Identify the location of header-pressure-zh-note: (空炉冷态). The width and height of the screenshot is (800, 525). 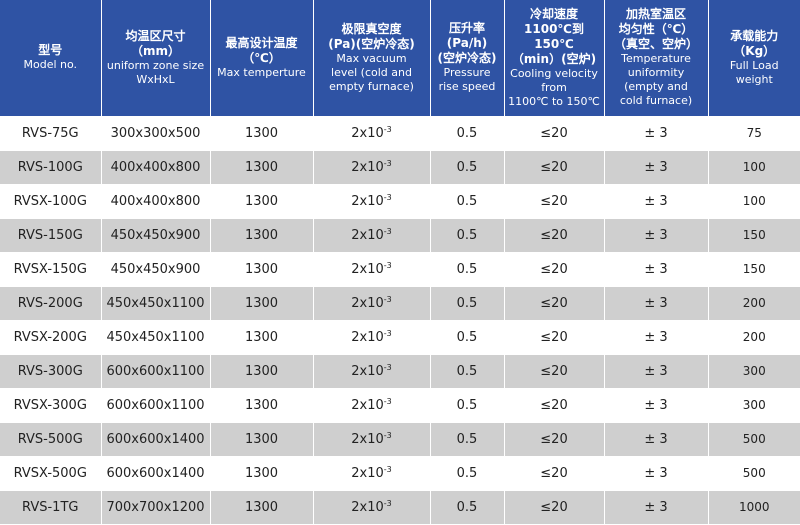
(467, 58).